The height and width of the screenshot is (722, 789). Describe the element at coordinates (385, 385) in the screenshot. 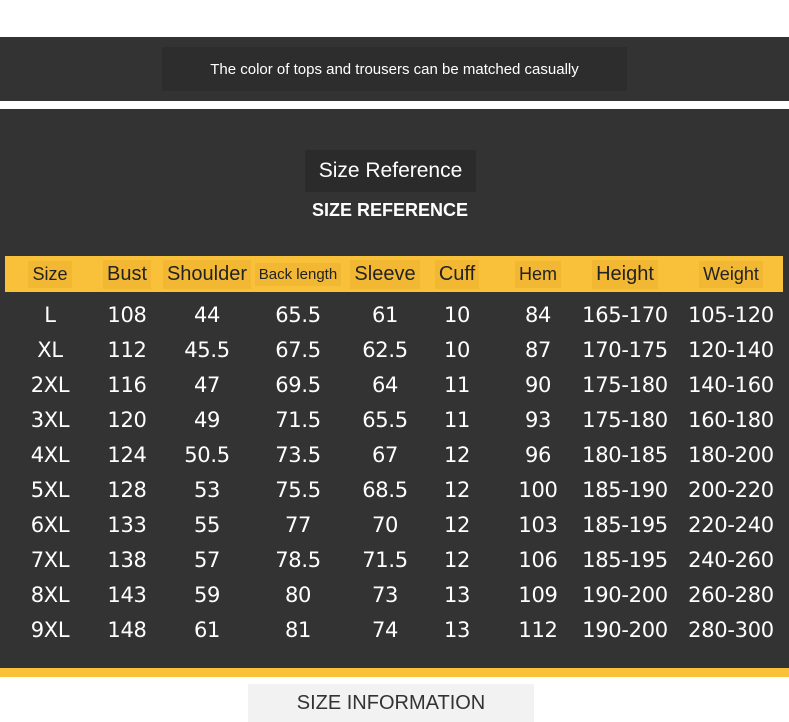

I see `table-cell: 64` at that location.